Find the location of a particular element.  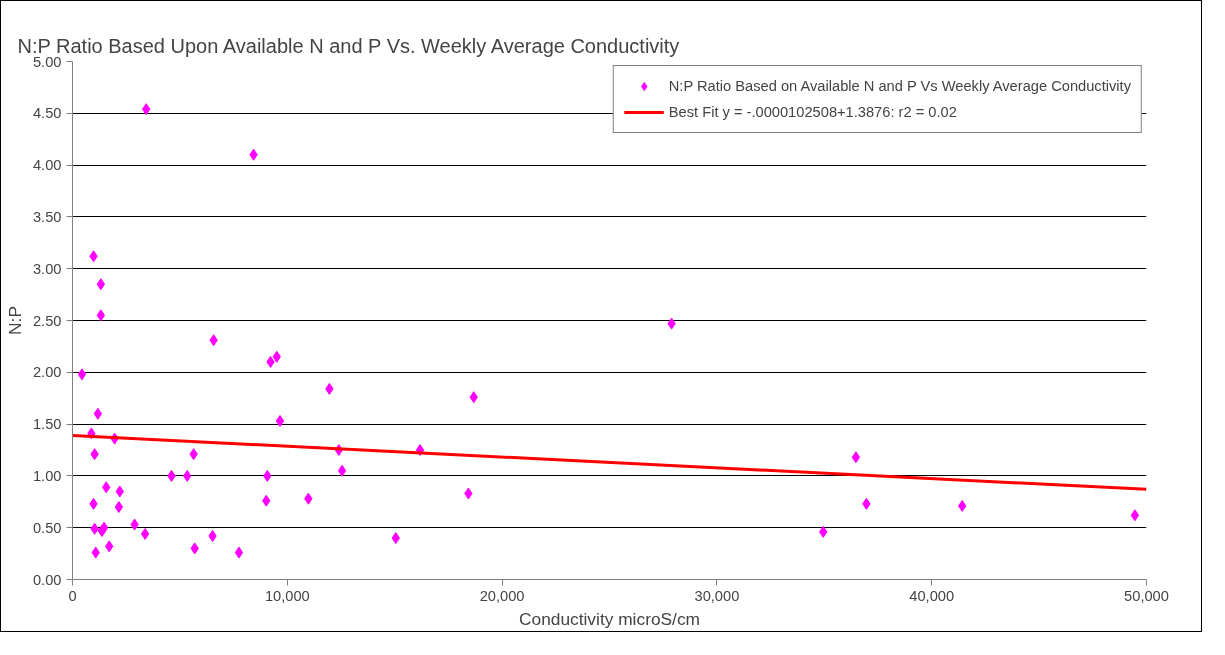

y-tick-label: 1.50 is located at coordinates (47, 424).